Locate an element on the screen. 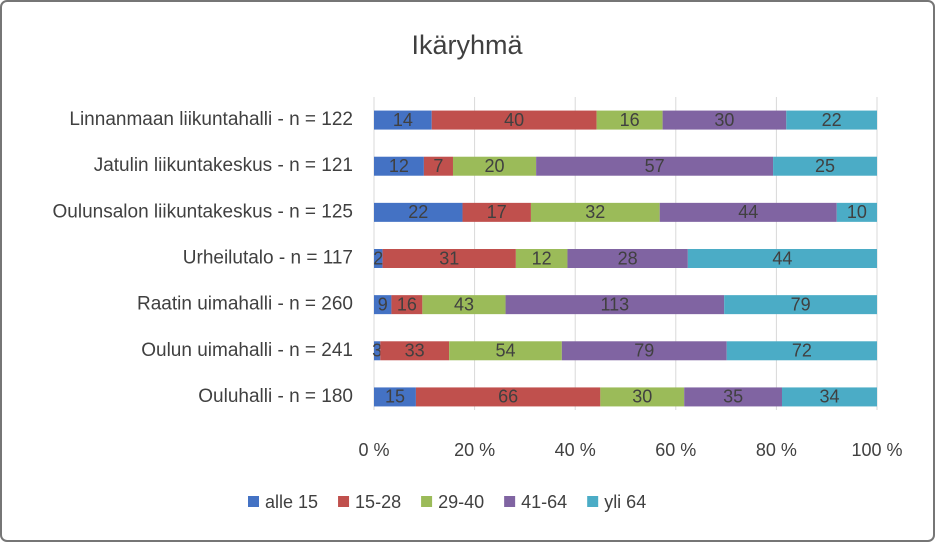 The image size is (935, 542). data-label: 34 is located at coordinates (829, 397).